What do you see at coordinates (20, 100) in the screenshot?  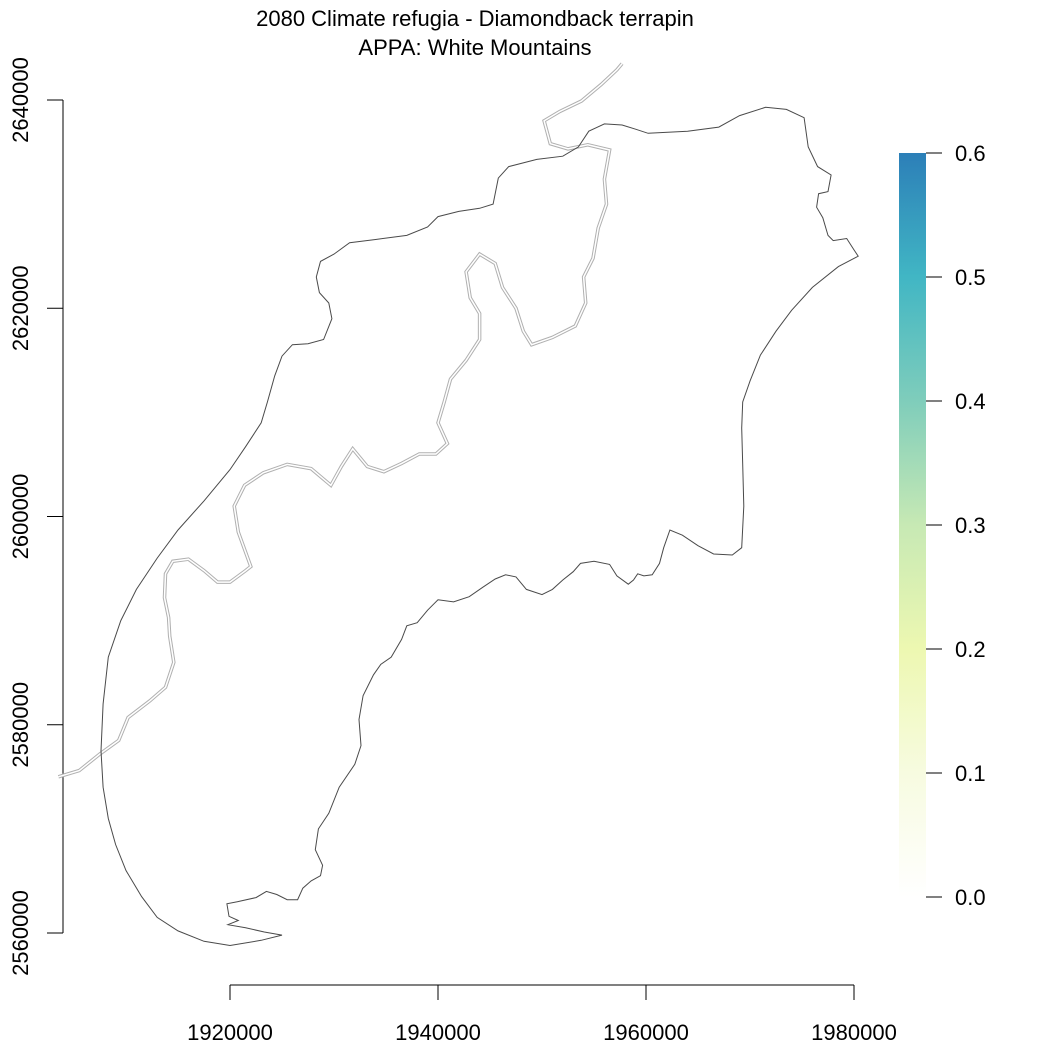 I see `y-tick-label: 2640000` at bounding box center [20, 100].